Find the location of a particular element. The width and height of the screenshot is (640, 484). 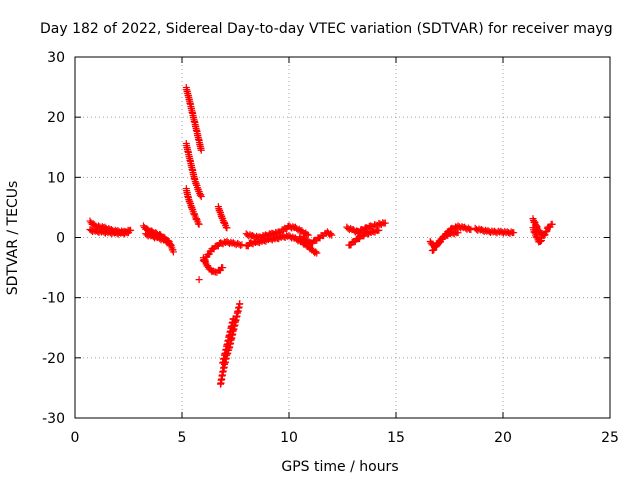

y-tick-label: -10 is located at coordinates (53, 299).